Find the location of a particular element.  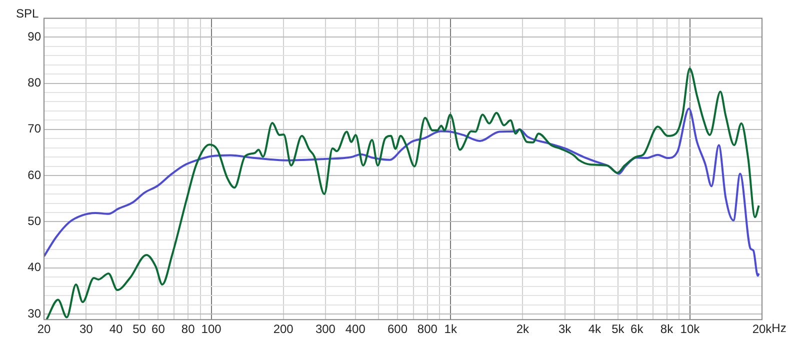

x-tick-label: 8k is located at coordinates (667, 329).